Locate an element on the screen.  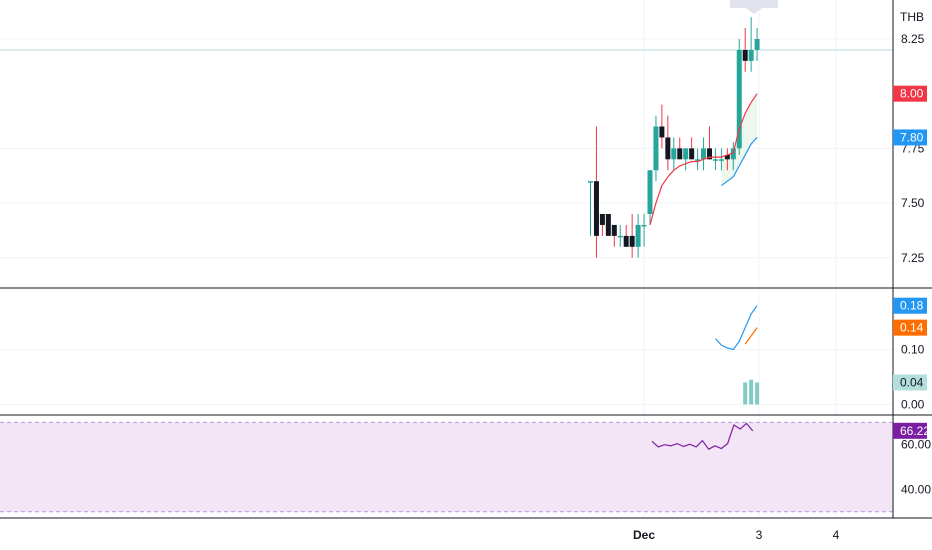
macd-line is located at coordinates (736, 328).